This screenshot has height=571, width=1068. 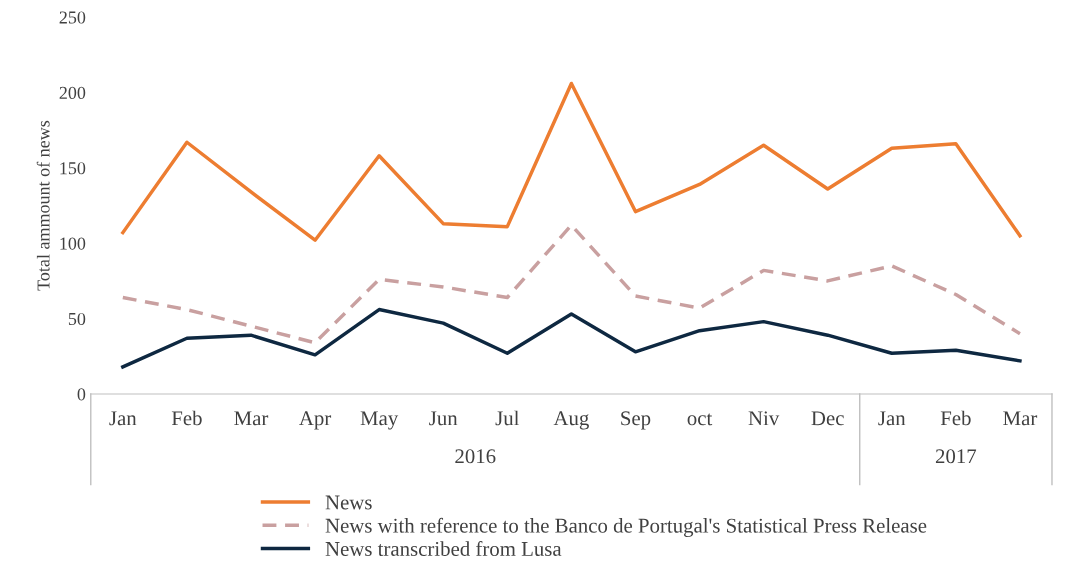 I want to click on legend-label: News with reference to the Banco de Portugal's Statistical Press Release, so click(x=626, y=527).